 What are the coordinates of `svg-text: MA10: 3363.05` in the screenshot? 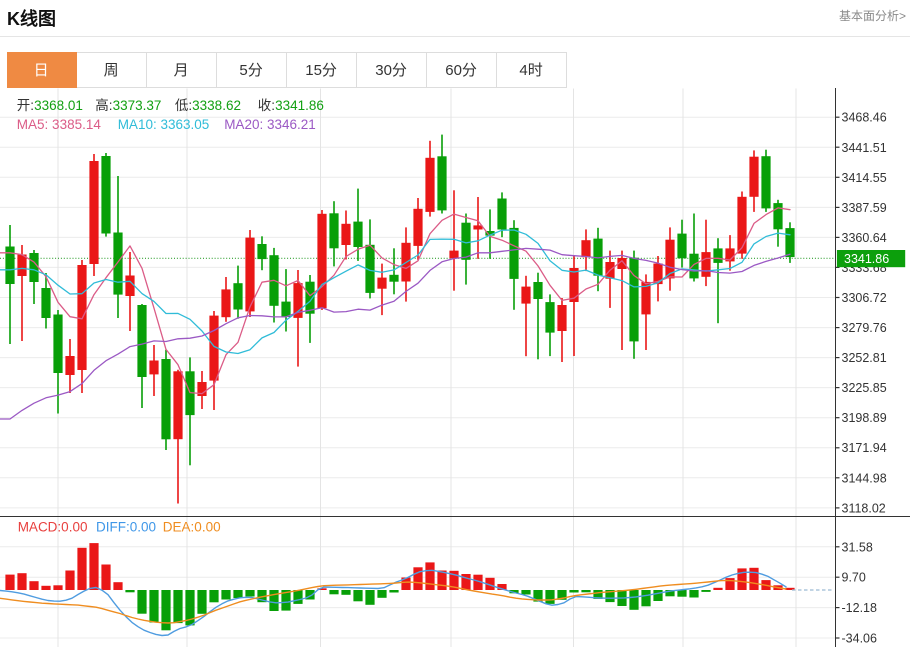 It's located at (164, 124).